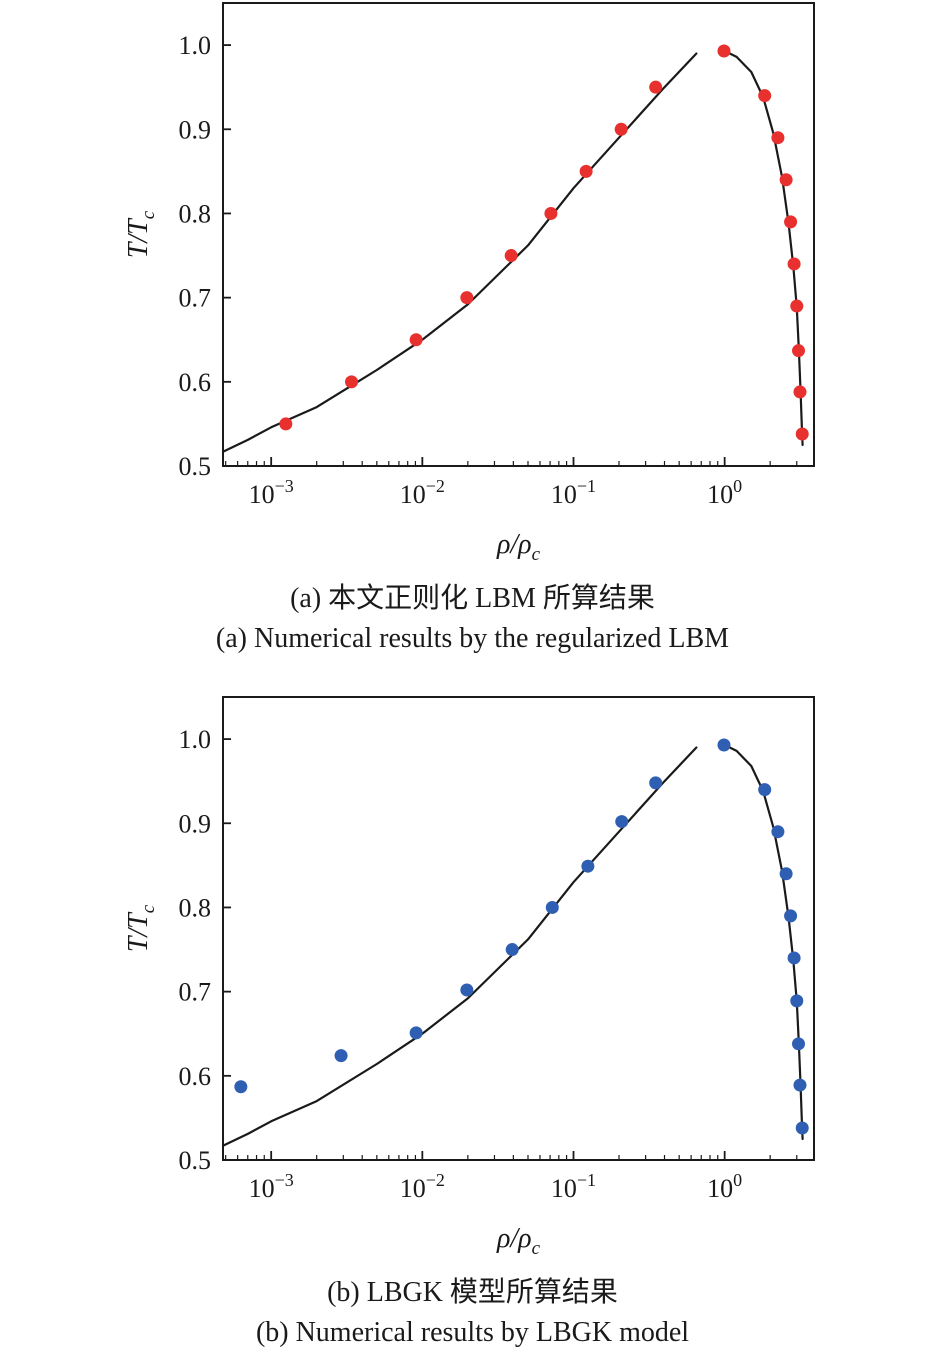 The width and height of the screenshot is (945, 1372). What do you see at coordinates (195, 45) in the screenshot?
I see `chart-a-y-tick-label: 1.0` at bounding box center [195, 45].